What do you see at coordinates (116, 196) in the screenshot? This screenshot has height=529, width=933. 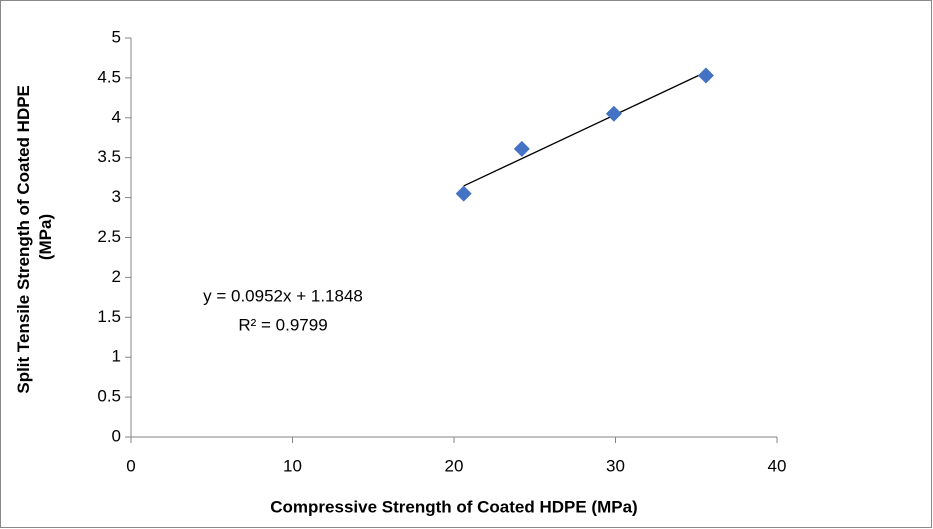 I see `y-tick-label: 3` at bounding box center [116, 196].